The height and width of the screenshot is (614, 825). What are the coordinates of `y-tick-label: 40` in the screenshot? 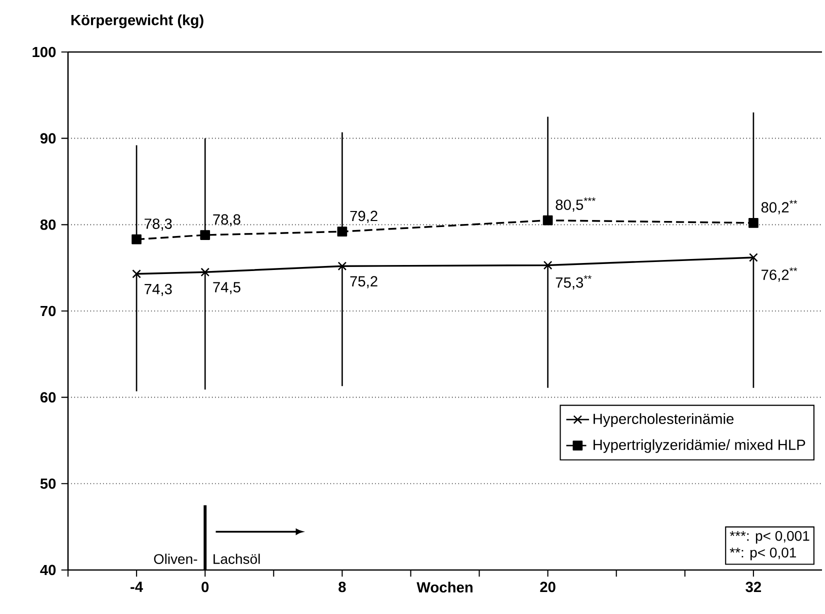 It's located at (48, 570).